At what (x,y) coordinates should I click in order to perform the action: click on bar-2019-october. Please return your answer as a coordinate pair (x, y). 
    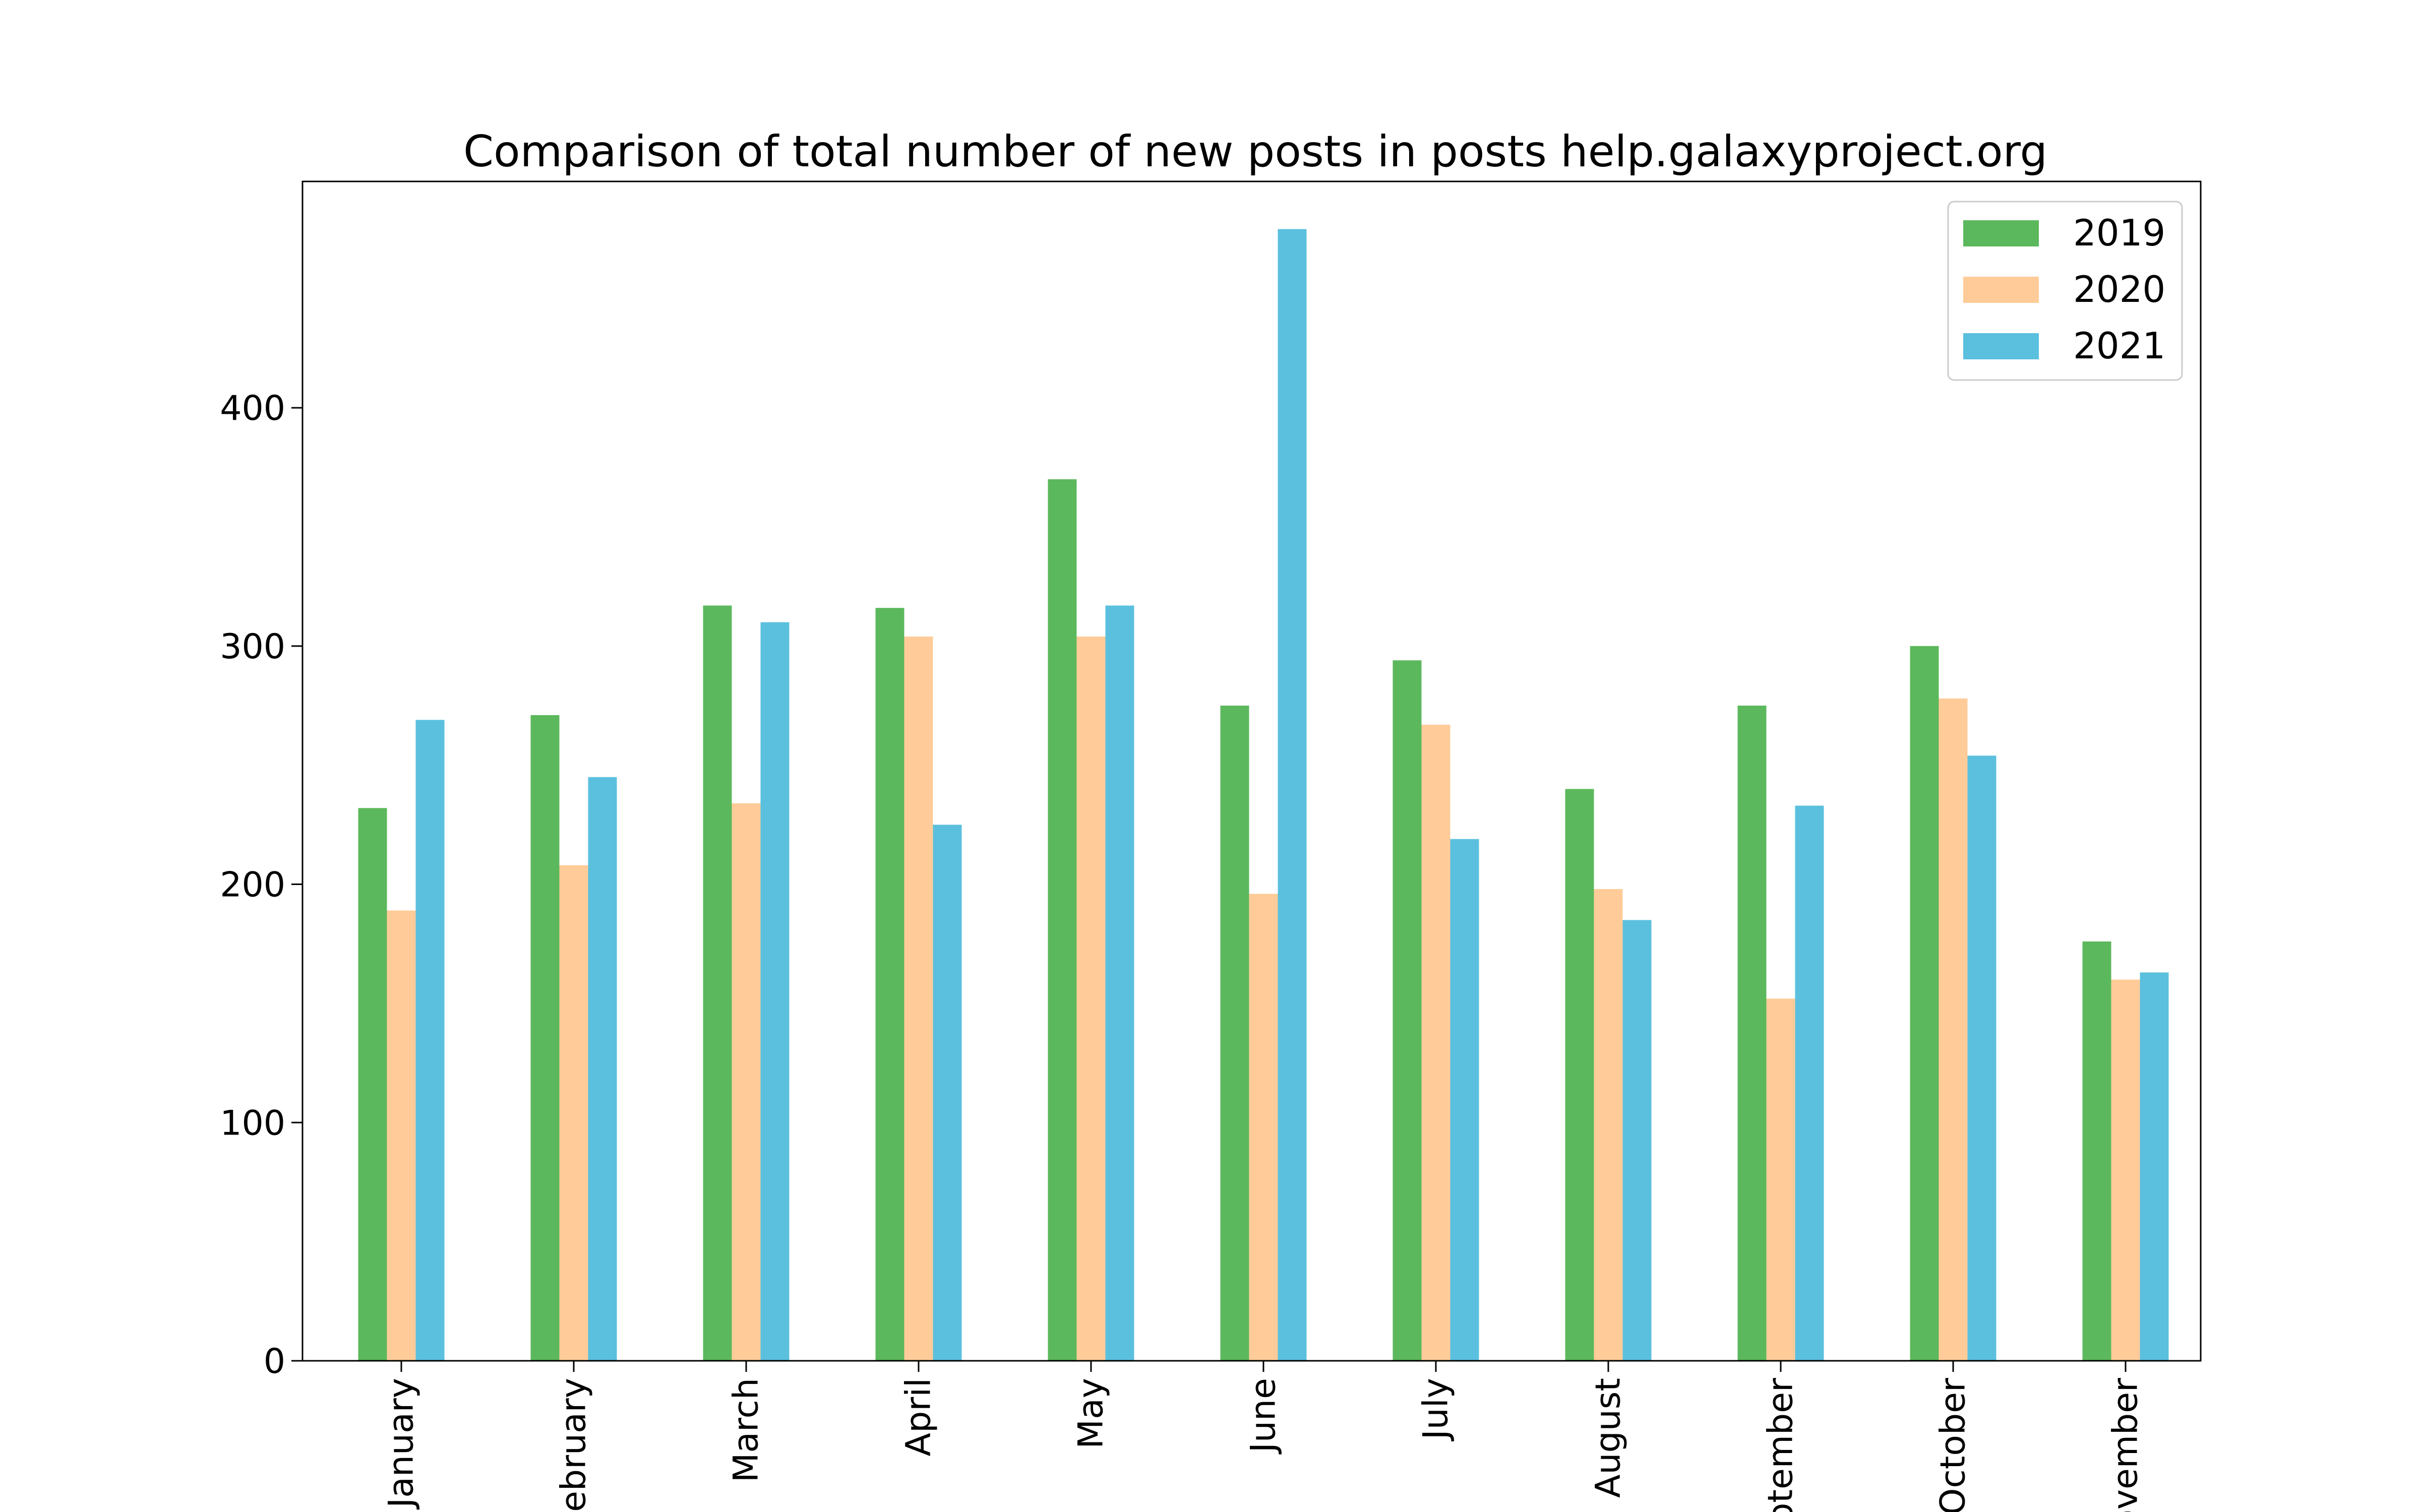
    Looking at the image, I should click on (1924, 1003).